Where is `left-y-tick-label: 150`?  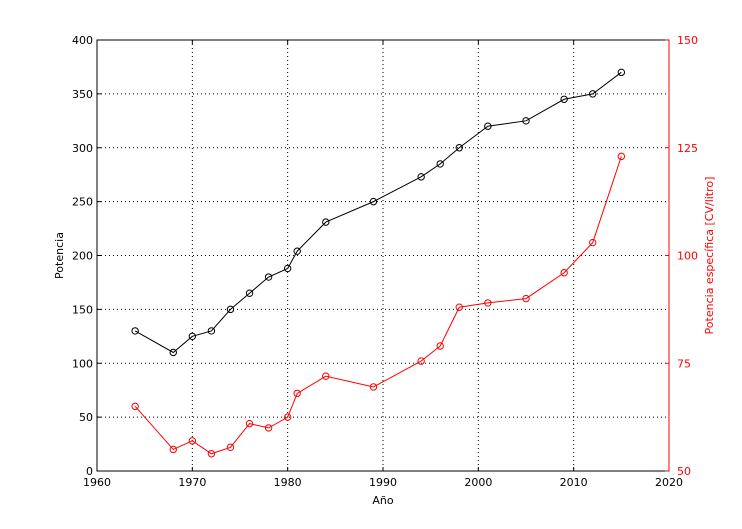 left-y-tick-label: 150 is located at coordinates (82, 309).